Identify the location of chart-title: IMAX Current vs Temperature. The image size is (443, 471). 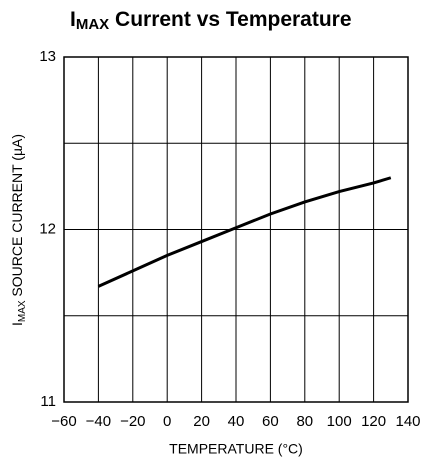
(211, 20).